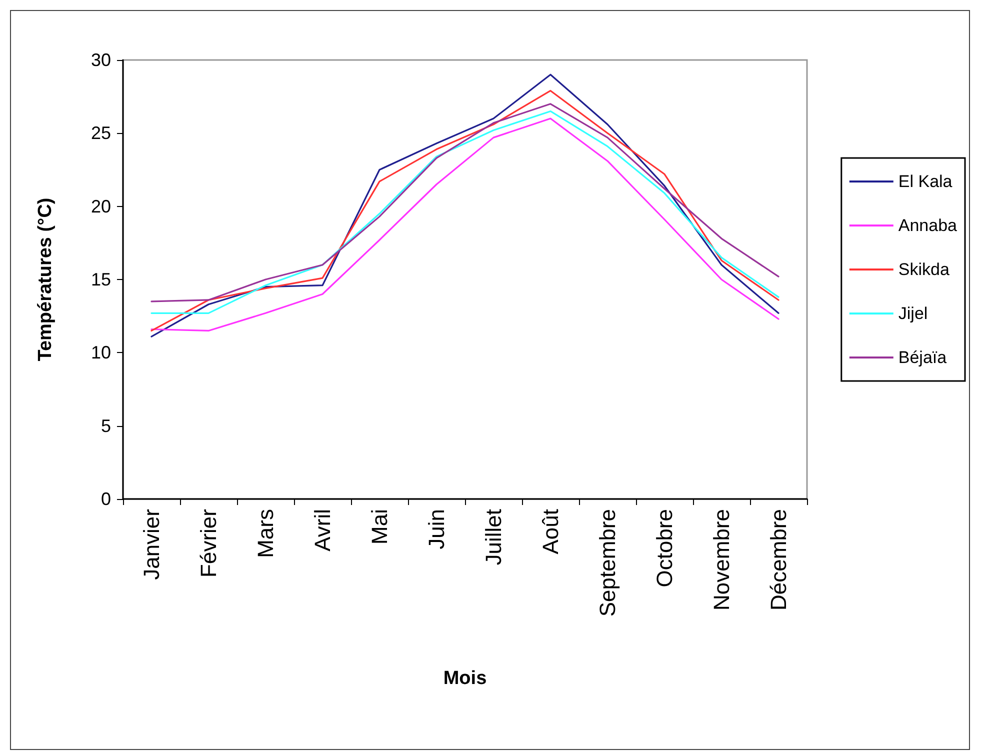 This screenshot has width=982, height=756. Describe the element at coordinates (925, 181) in the screenshot. I see `legend-label: El Kala` at that location.